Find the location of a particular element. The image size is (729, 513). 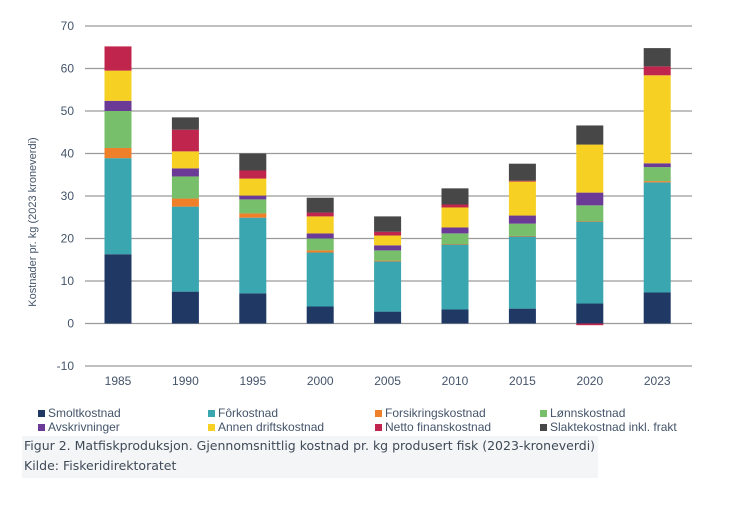

legend-item: Netto finanskostnad is located at coordinates (433, 427).